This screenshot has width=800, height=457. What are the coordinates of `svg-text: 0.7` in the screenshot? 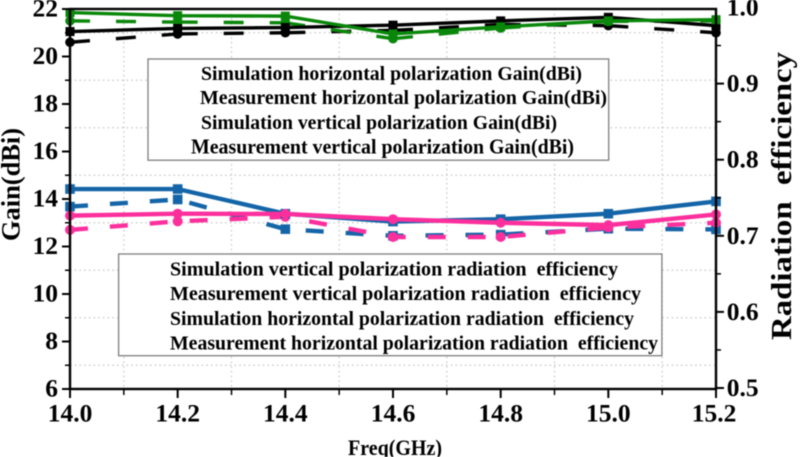 It's located at (743, 235).